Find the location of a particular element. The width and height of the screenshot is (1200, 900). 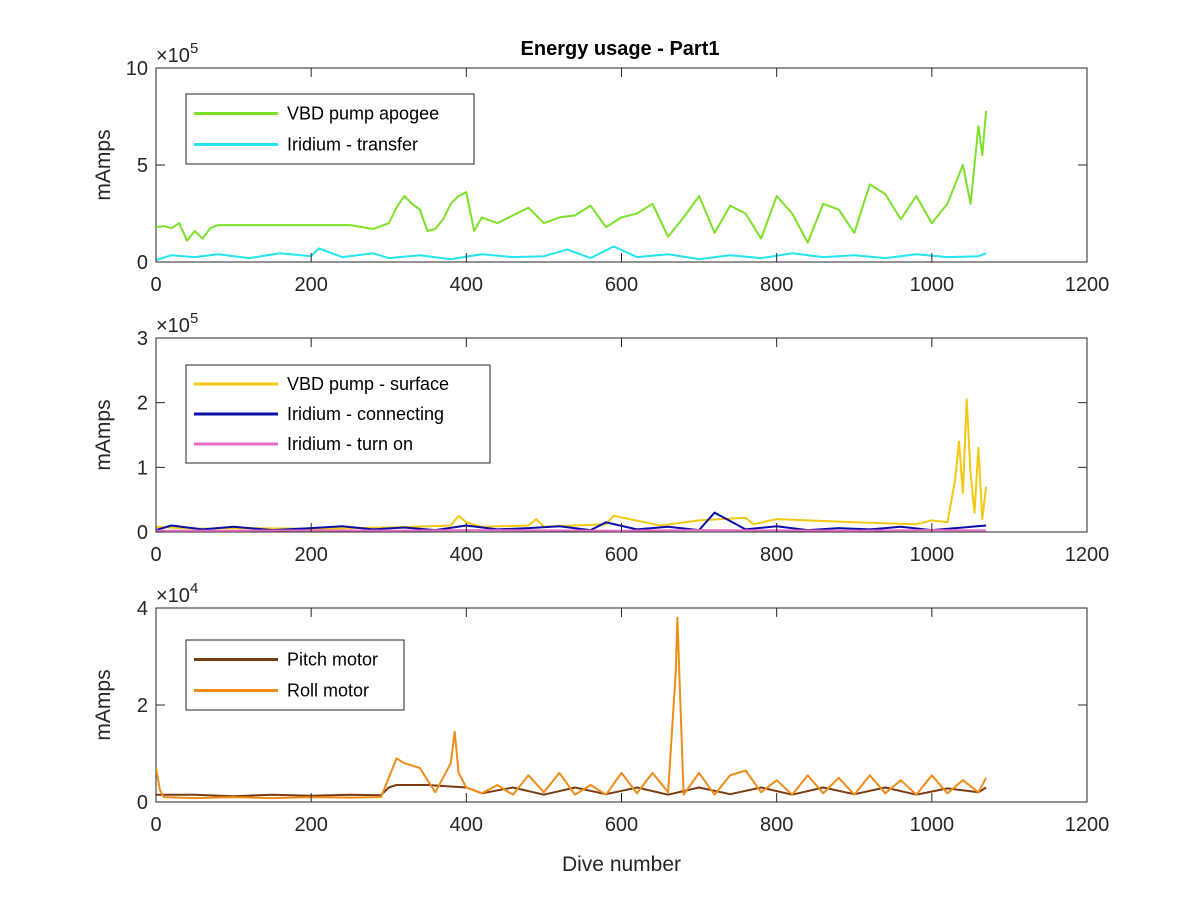

legend-label: Iridium - turn on is located at coordinates (350, 444).